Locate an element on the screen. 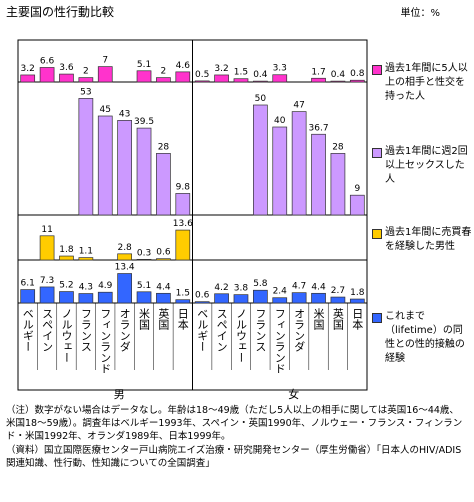  value-label: 13.4 is located at coordinates (125, 268).